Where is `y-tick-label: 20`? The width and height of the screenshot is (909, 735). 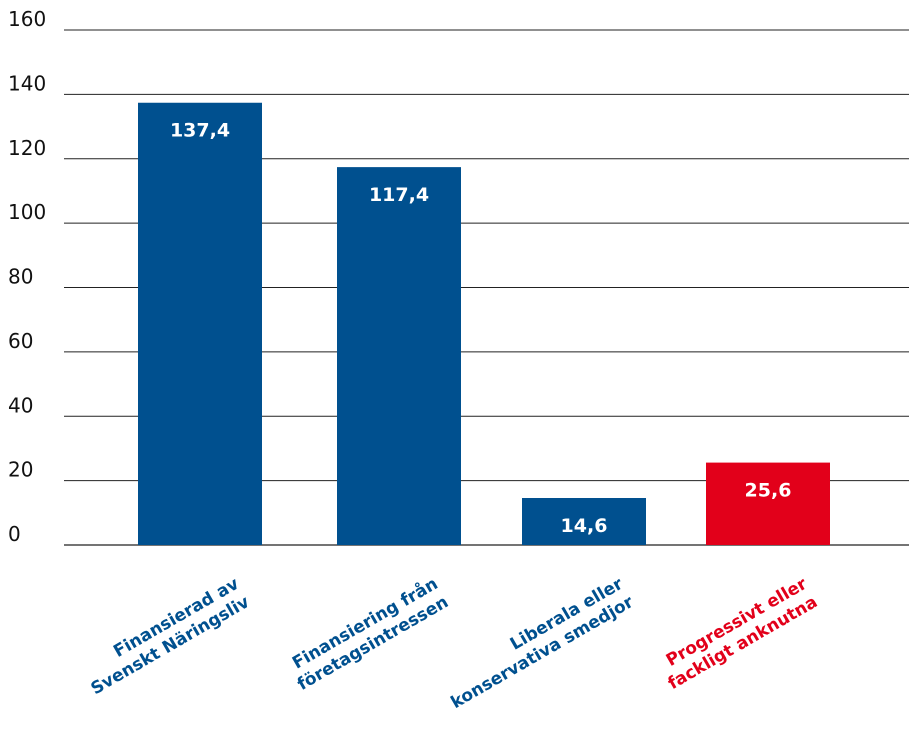 y-tick-label: 20 is located at coordinates (20, 470).